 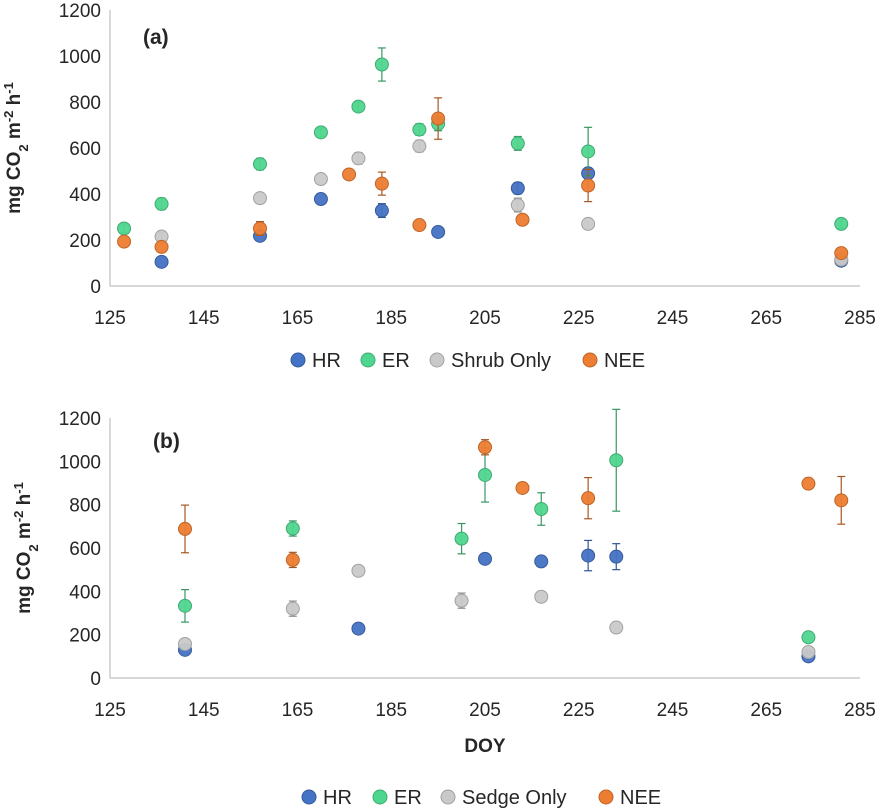 What do you see at coordinates (85, 549) in the screenshot?
I see `y-tick-label: 600` at bounding box center [85, 549].